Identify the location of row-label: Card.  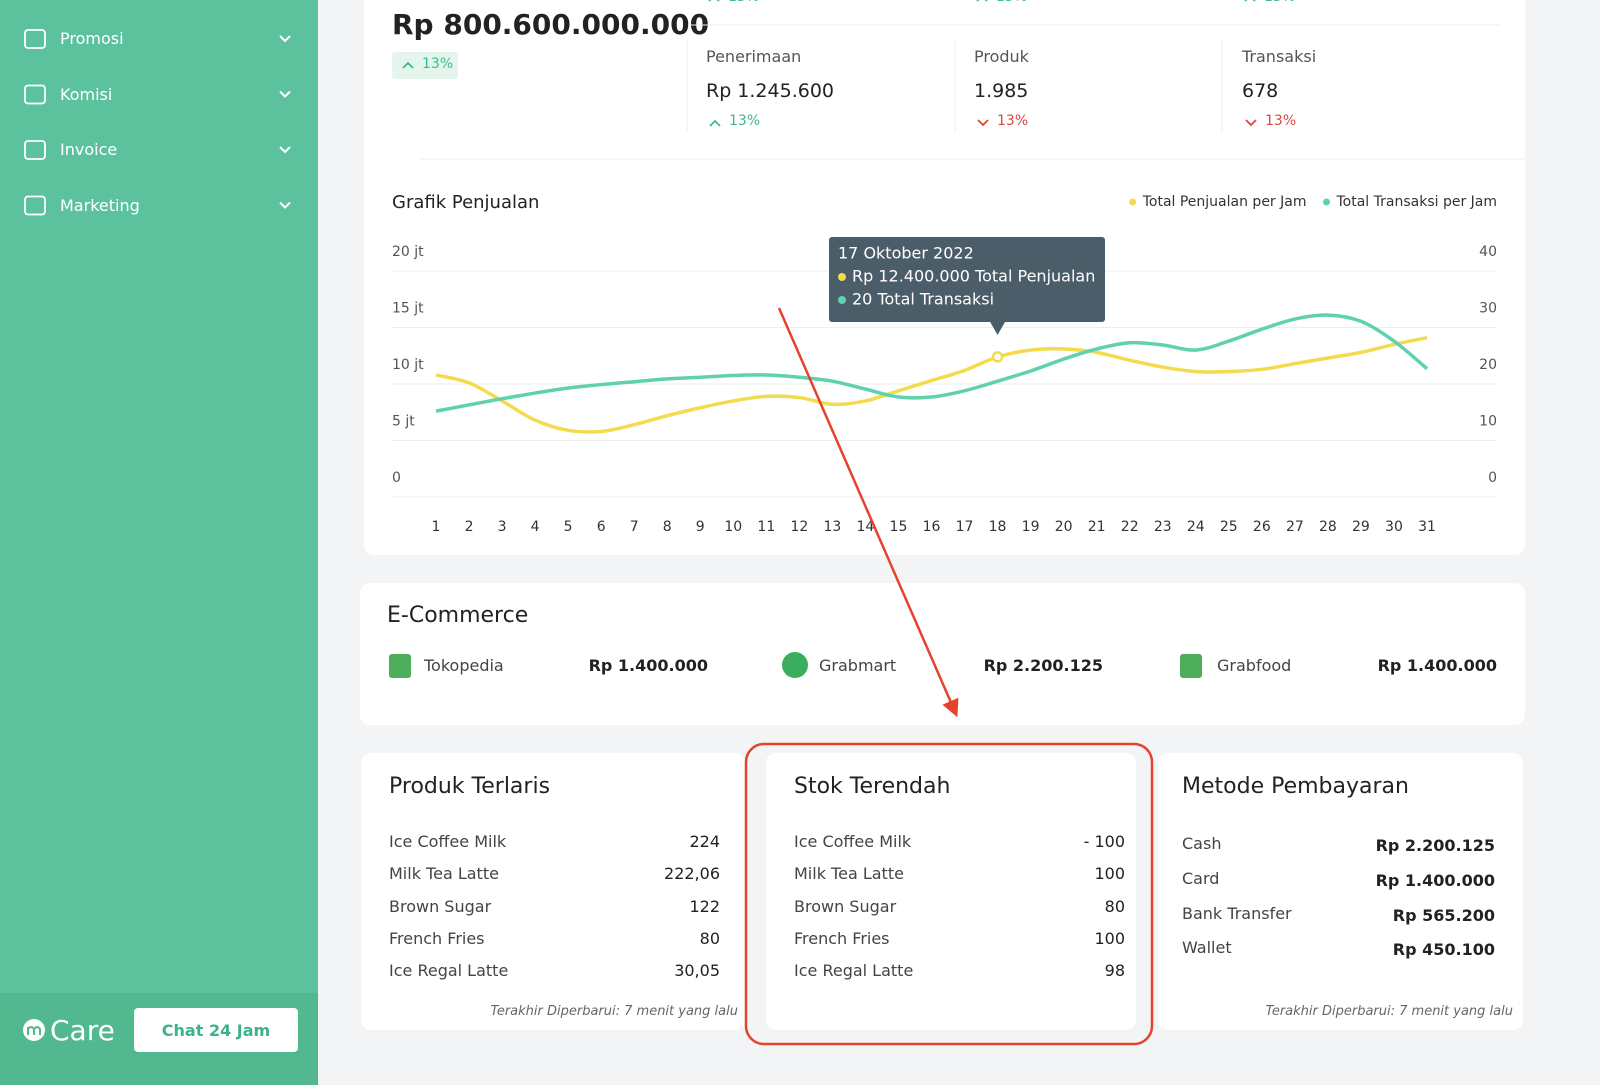
(1201, 878).